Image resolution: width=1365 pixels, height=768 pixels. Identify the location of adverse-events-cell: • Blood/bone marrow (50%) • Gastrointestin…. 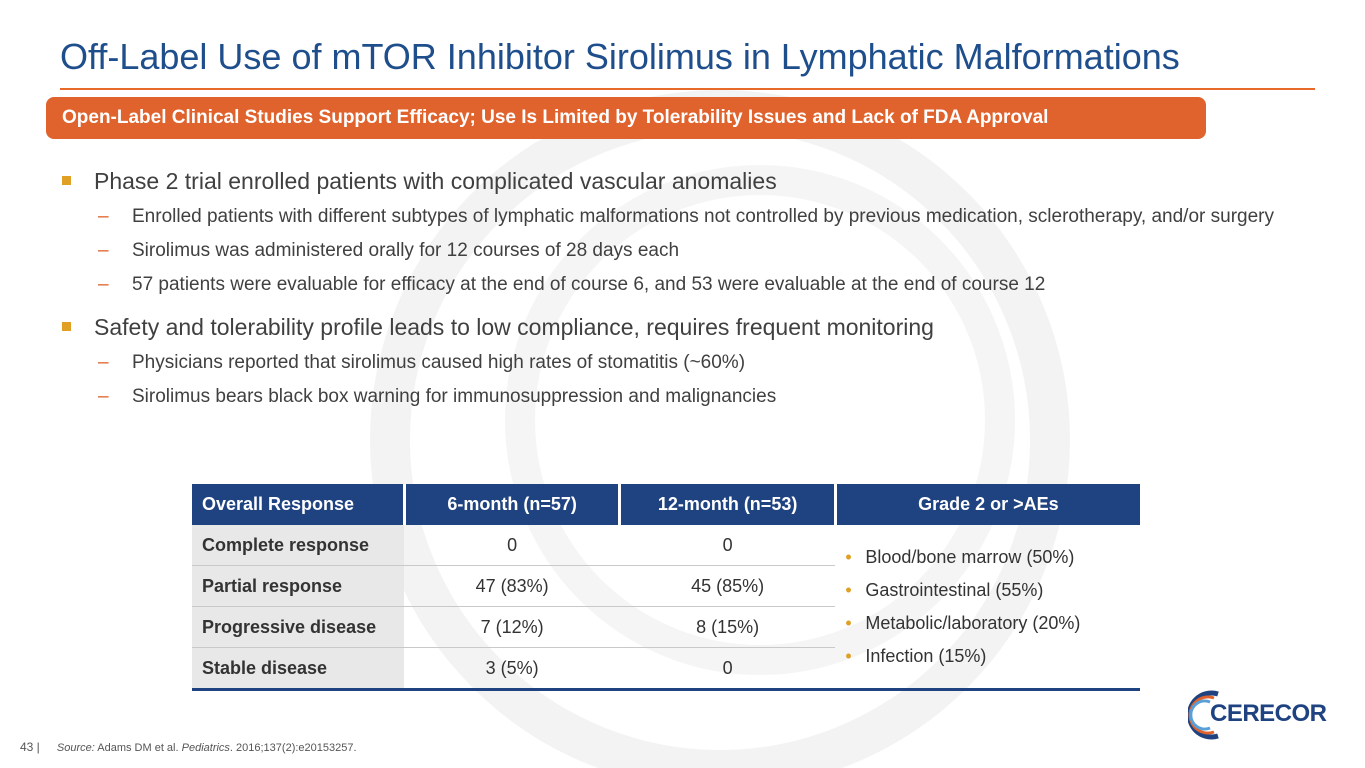
(987, 608).